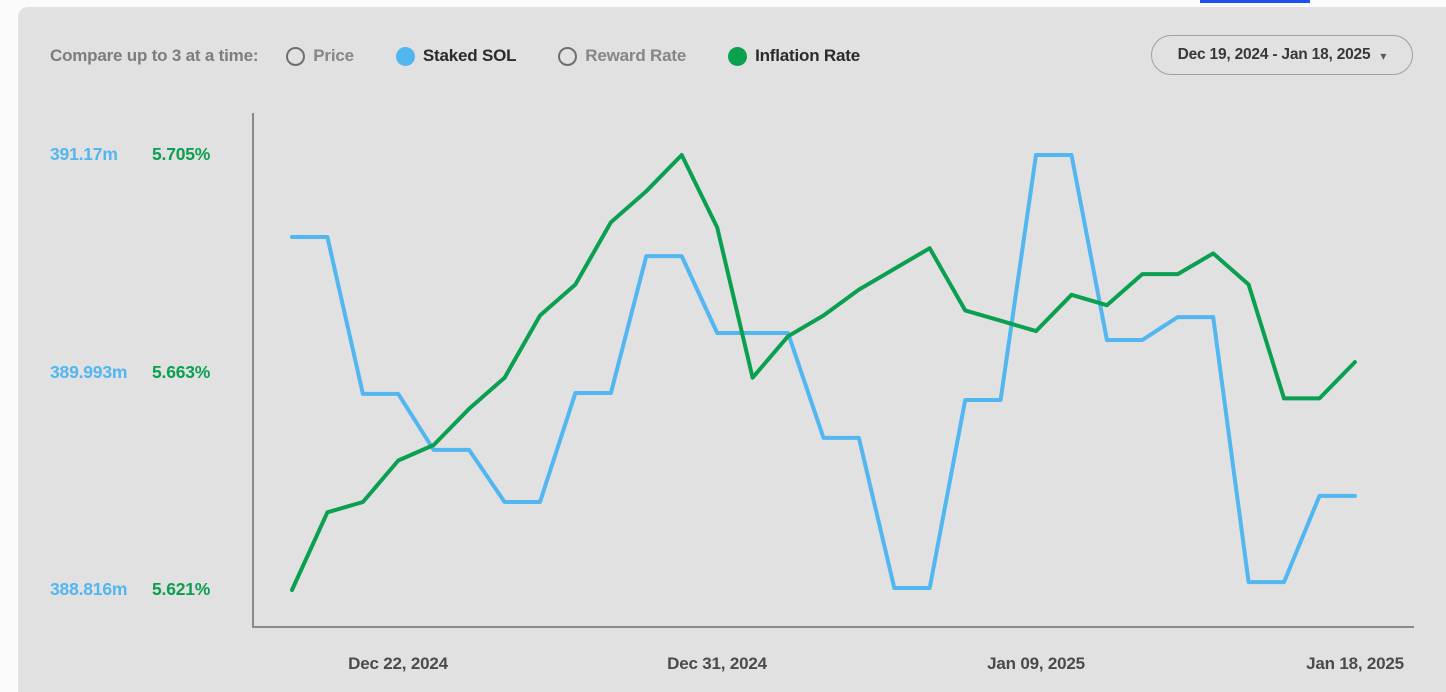  What do you see at coordinates (89, 371) in the screenshot?
I see `y-tick-staked-sol: 389.993m` at bounding box center [89, 371].